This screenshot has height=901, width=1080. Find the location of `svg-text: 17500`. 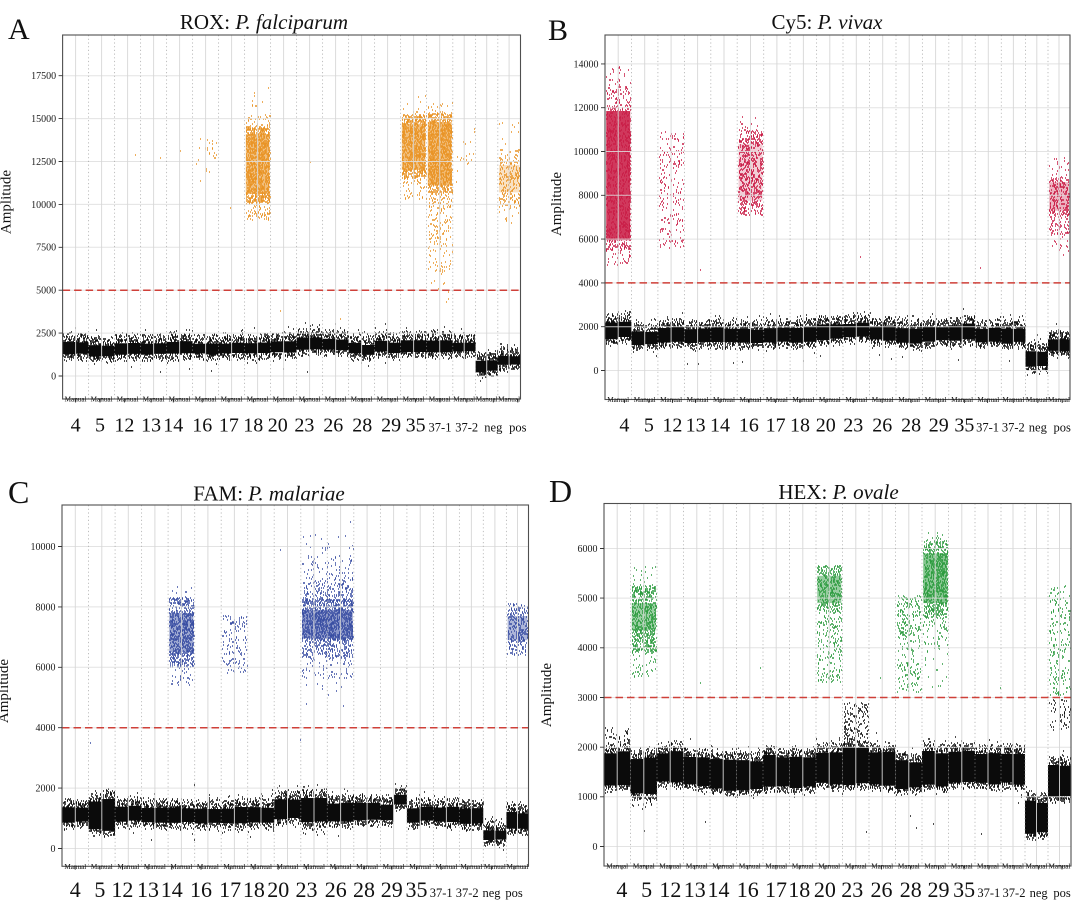

svg-text: 17500 is located at coordinates (43, 76).